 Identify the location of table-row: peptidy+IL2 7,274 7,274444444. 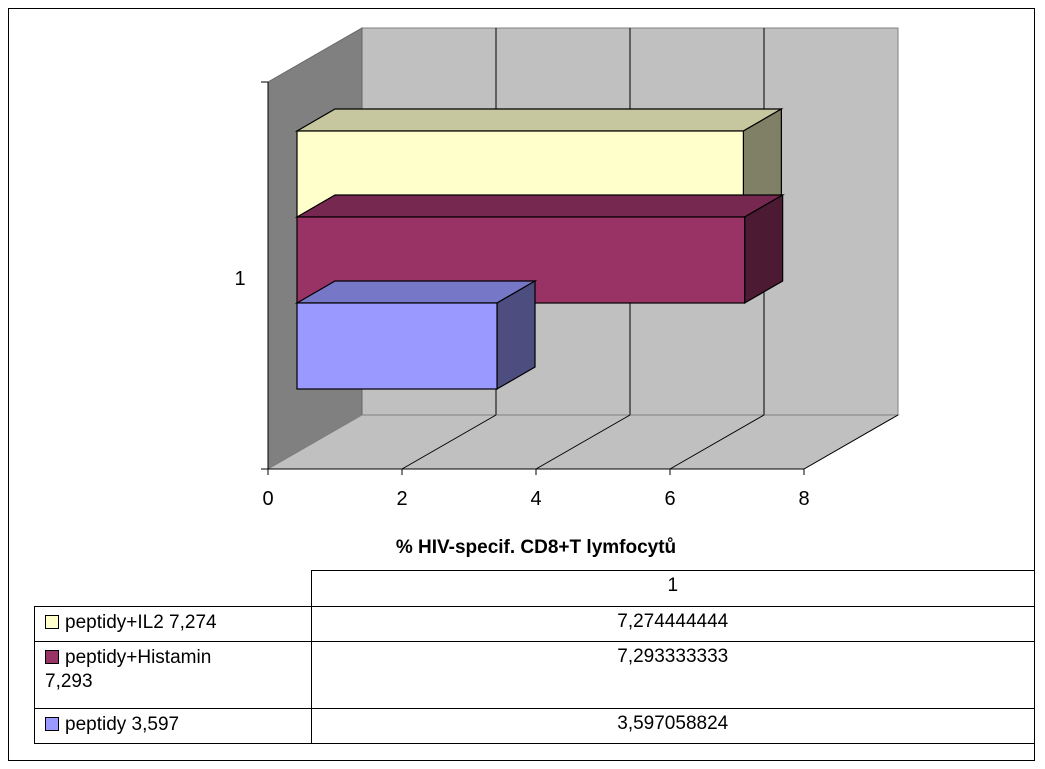
(534, 624).